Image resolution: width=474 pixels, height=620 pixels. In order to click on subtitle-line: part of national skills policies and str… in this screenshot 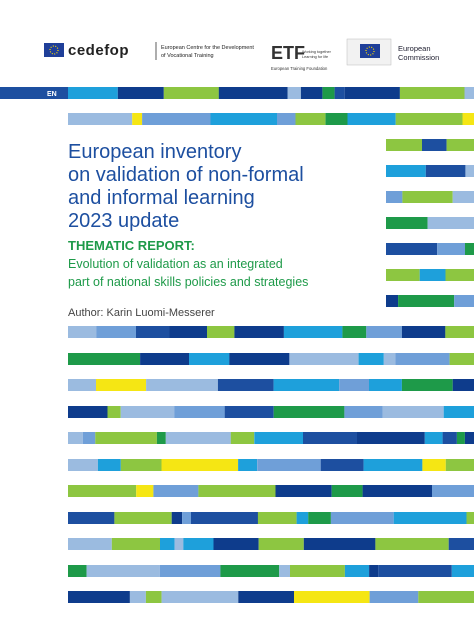, I will do `click(188, 282)`.